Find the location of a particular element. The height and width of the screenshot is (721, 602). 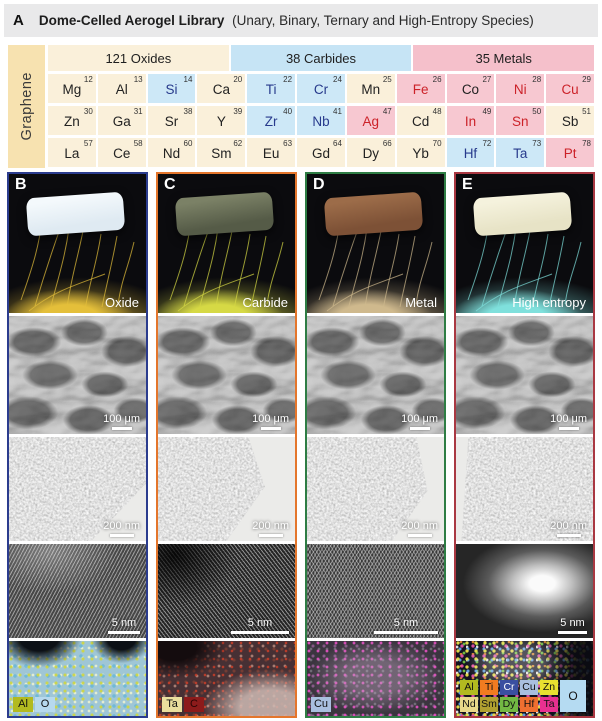

element-symbol: Nb is located at coordinates (321, 121).